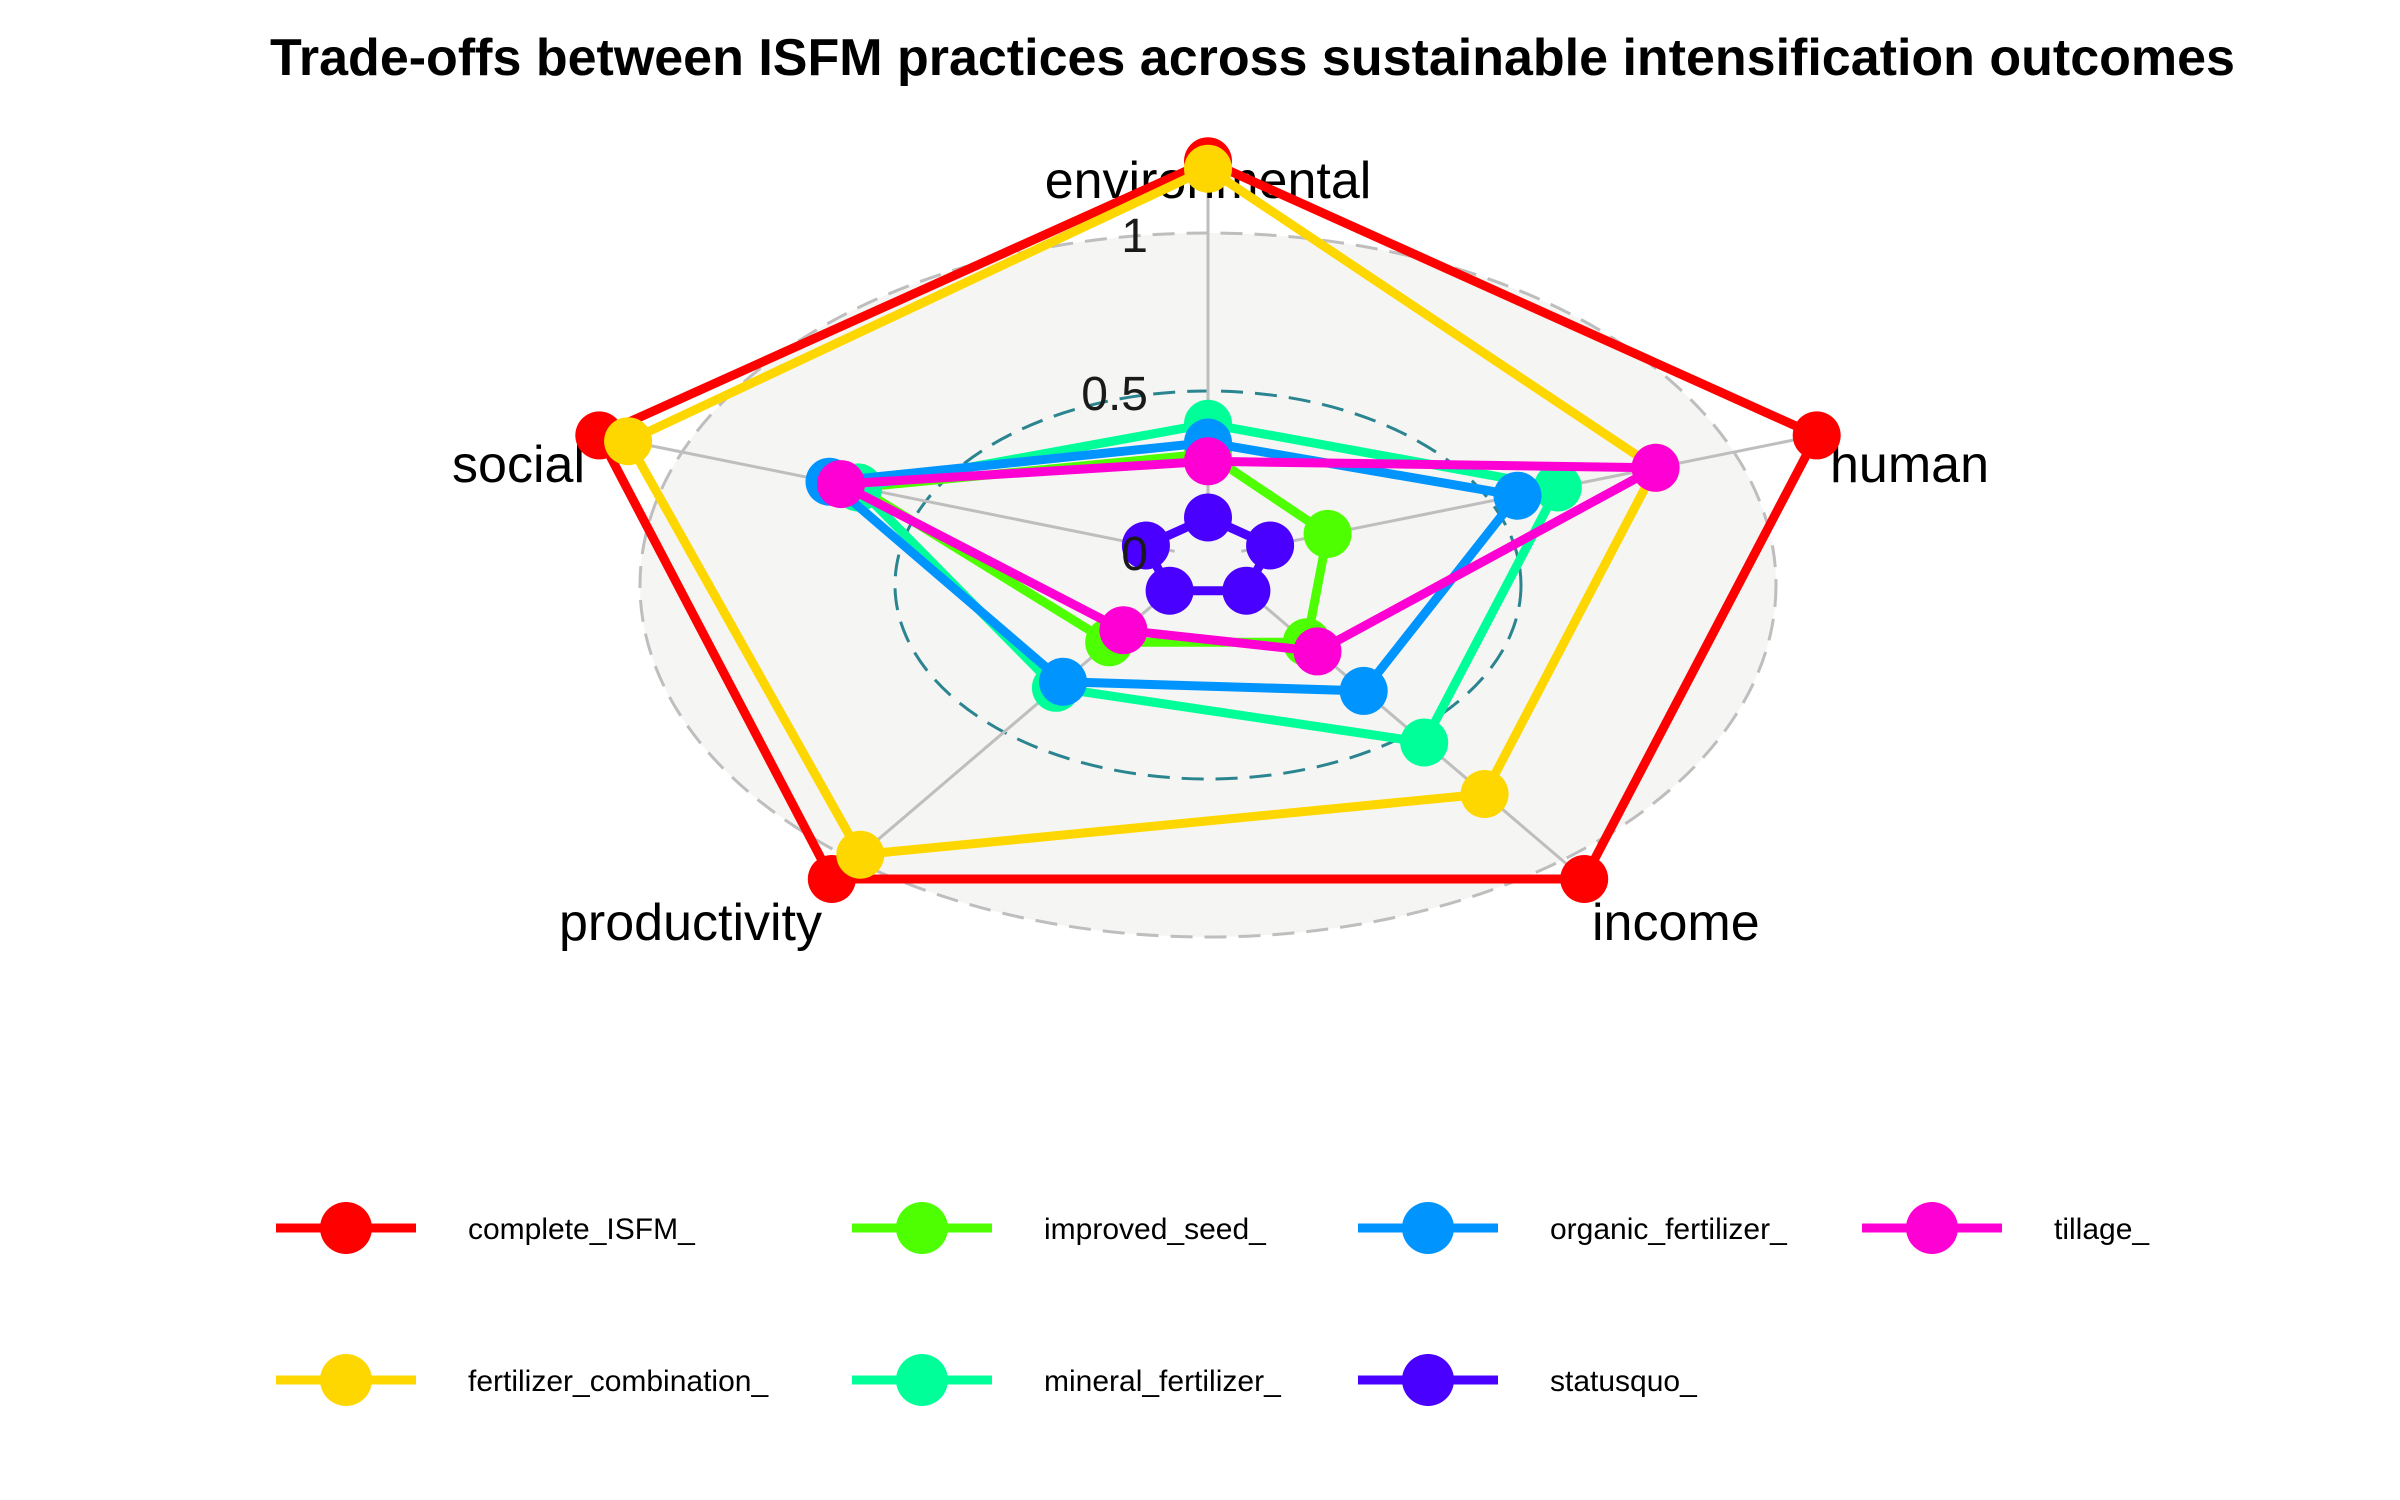  I want to click on legend-item: organic_fertilizer_, so click(1573, 1228).